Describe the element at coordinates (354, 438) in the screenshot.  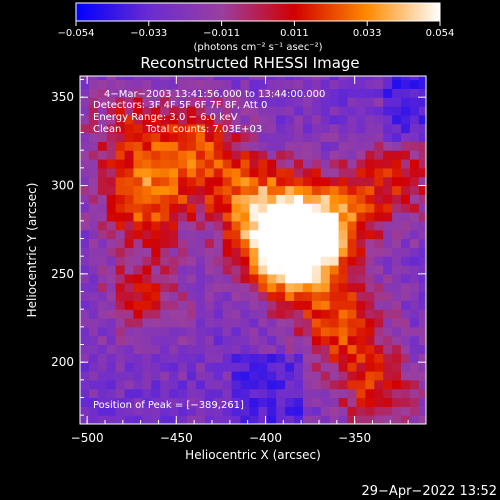
I see `x-tick-label: −350` at that location.